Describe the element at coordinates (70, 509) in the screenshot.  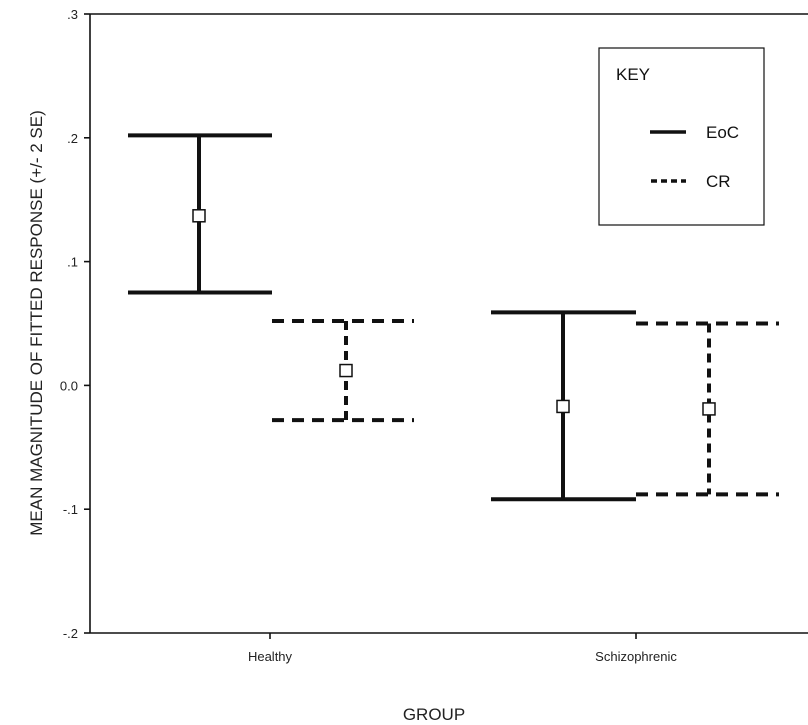
I see `y-tick-label: -.1` at that location.